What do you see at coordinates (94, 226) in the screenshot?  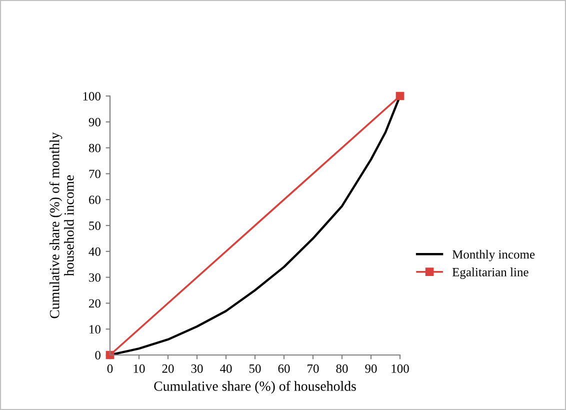 I see `y-tick-label: 50` at bounding box center [94, 226].